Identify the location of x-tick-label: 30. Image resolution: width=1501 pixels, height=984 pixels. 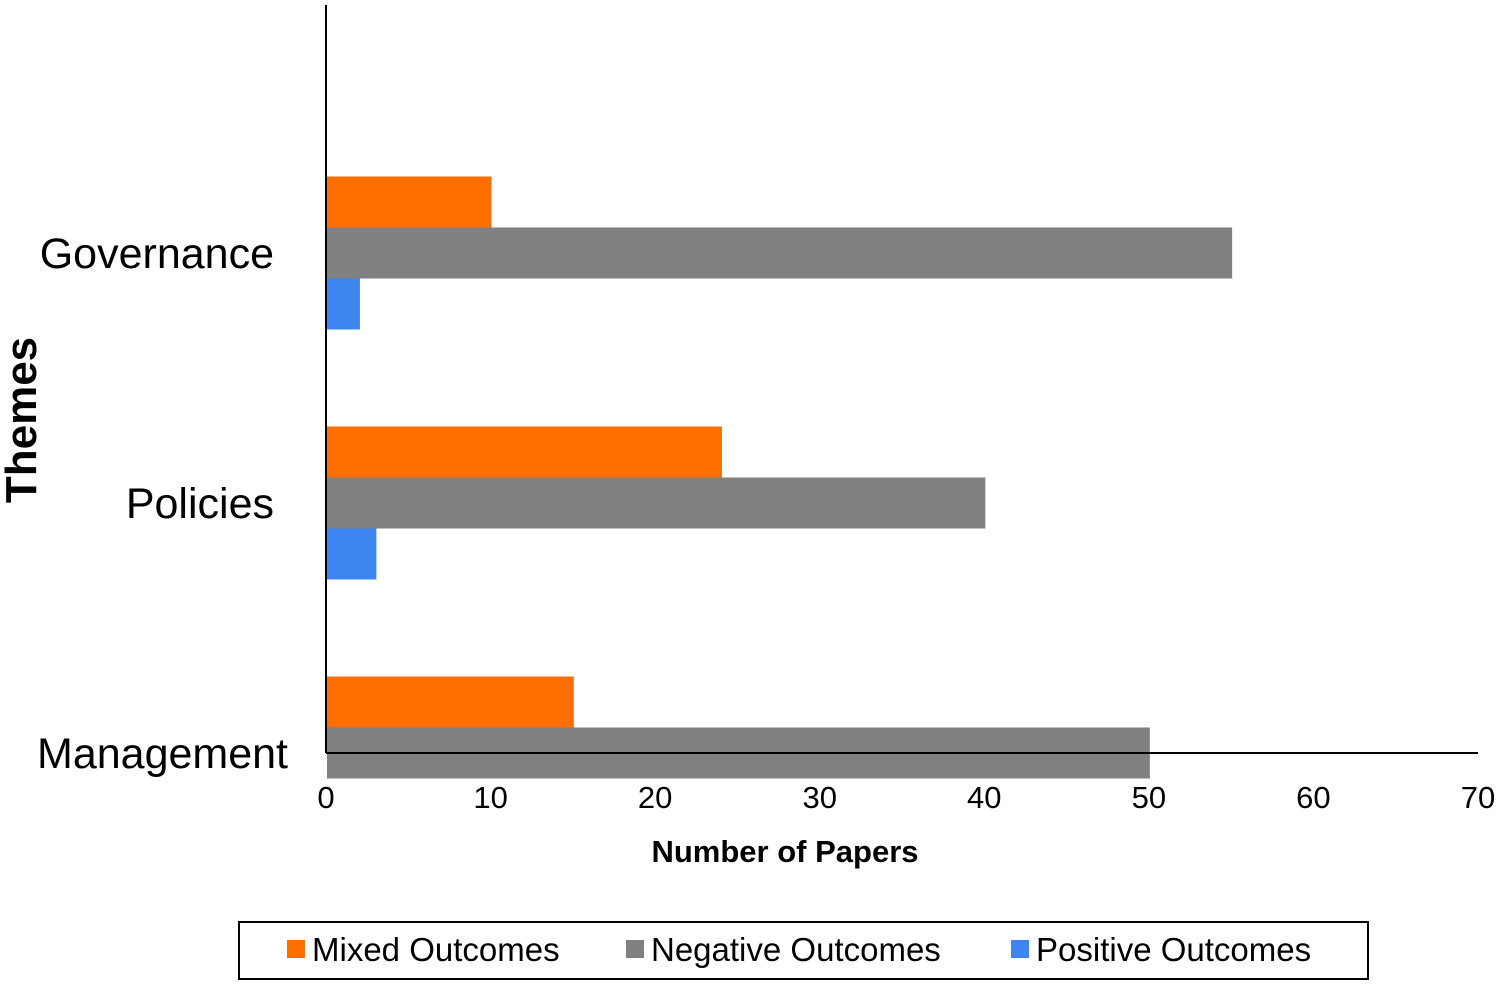
(819, 797).